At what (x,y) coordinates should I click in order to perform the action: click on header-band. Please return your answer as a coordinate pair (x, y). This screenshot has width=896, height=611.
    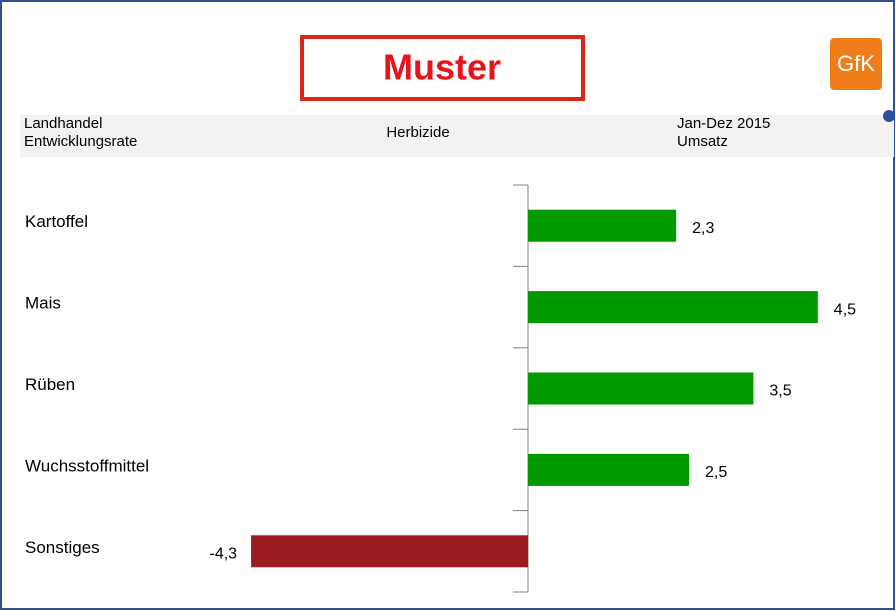
    Looking at the image, I should click on (457, 136).